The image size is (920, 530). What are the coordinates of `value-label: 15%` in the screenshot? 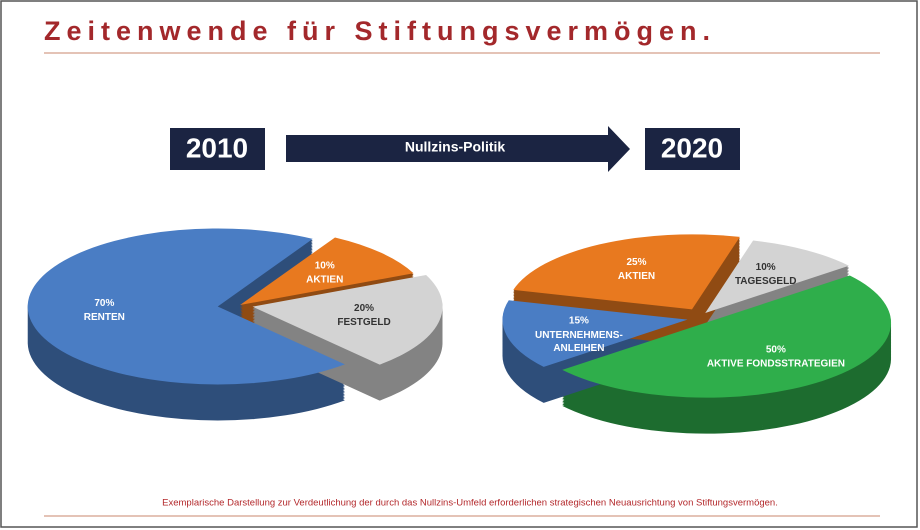 It's located at (579, 321).